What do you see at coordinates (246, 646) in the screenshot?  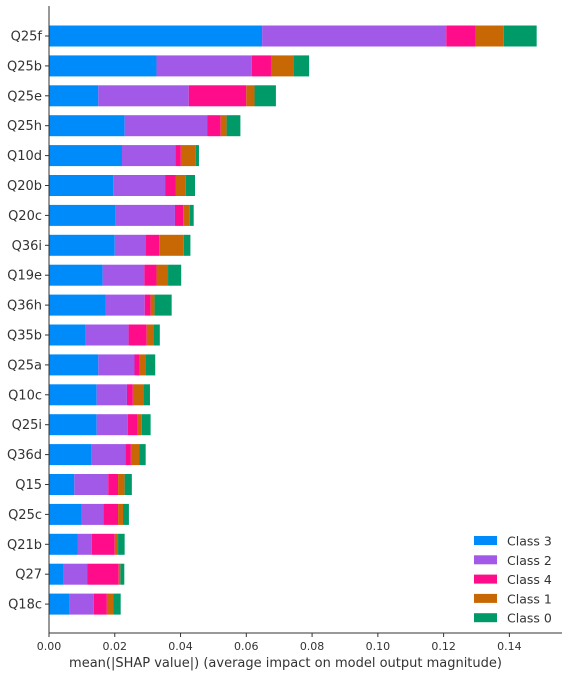 I see `x-tick-label-0-06: 0.06` at bounding box center [246, 646].